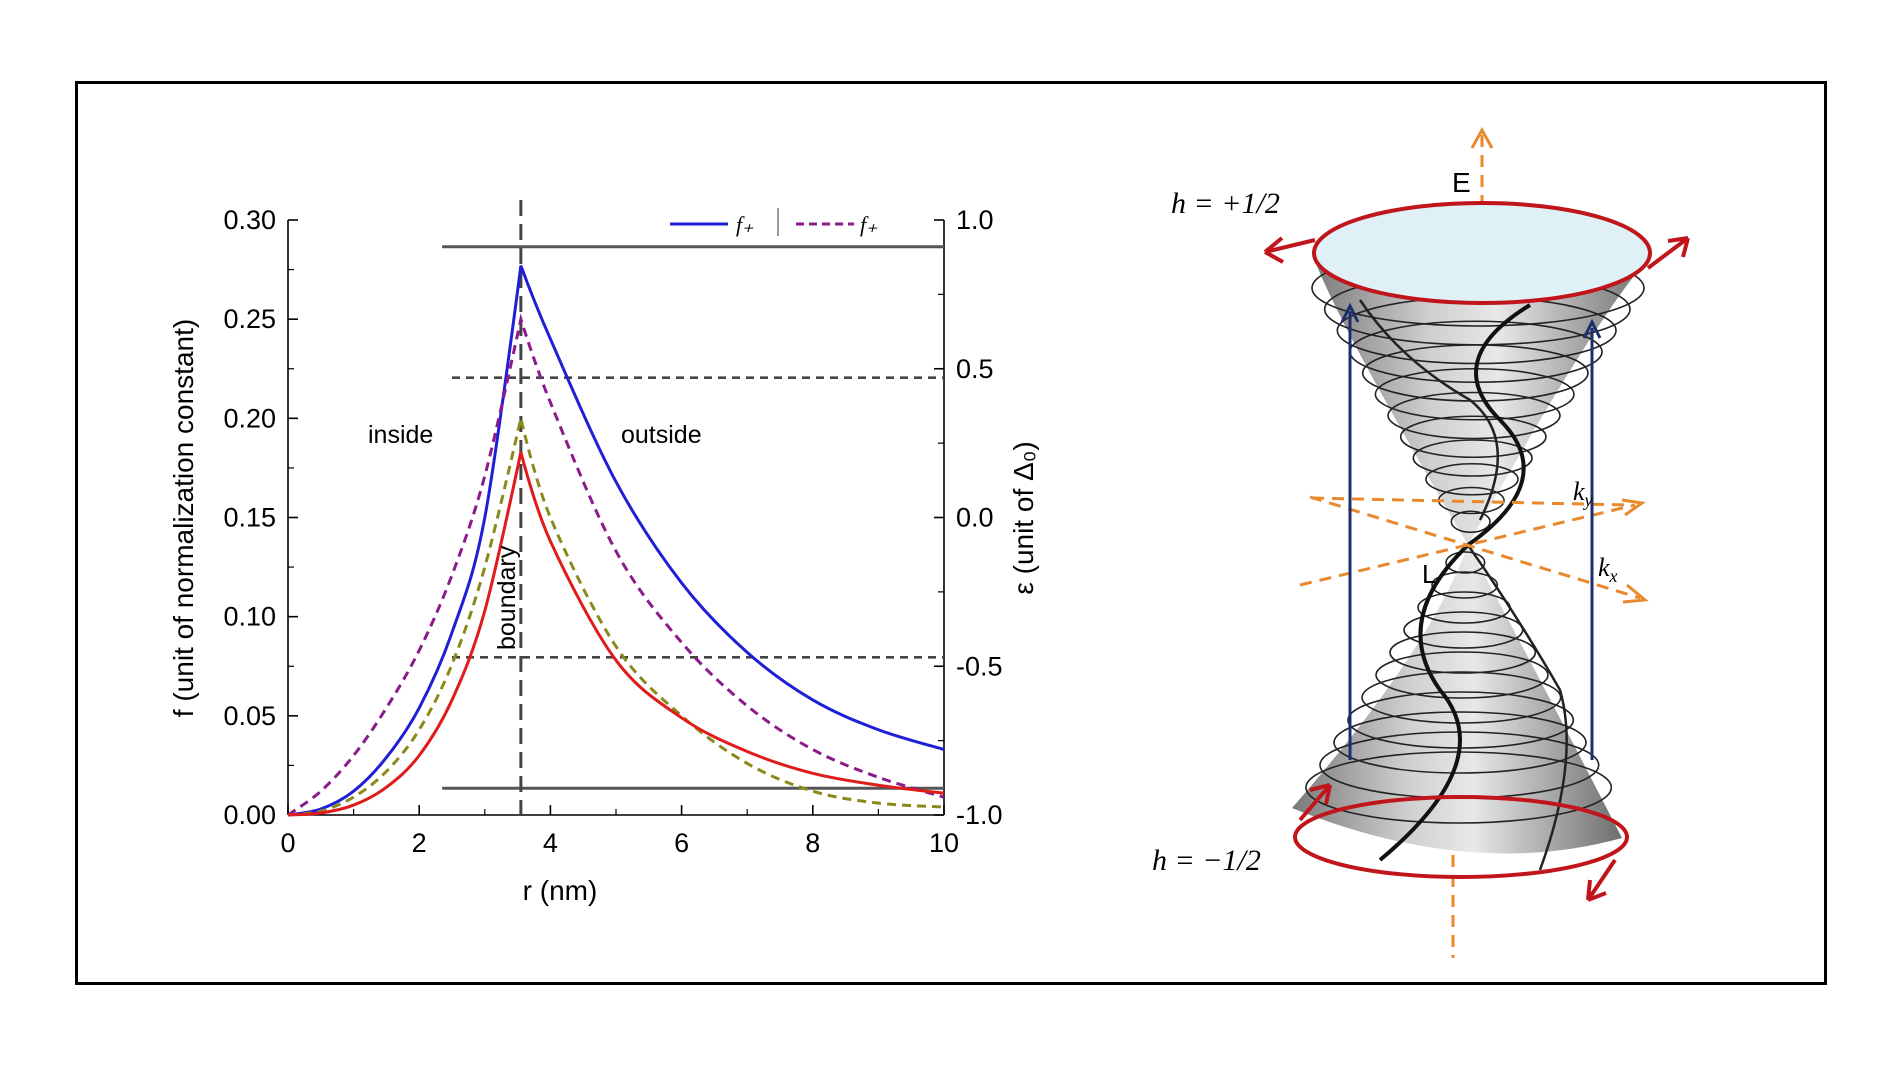  I want to click on x-tick-label: 10, so click(944, 843).